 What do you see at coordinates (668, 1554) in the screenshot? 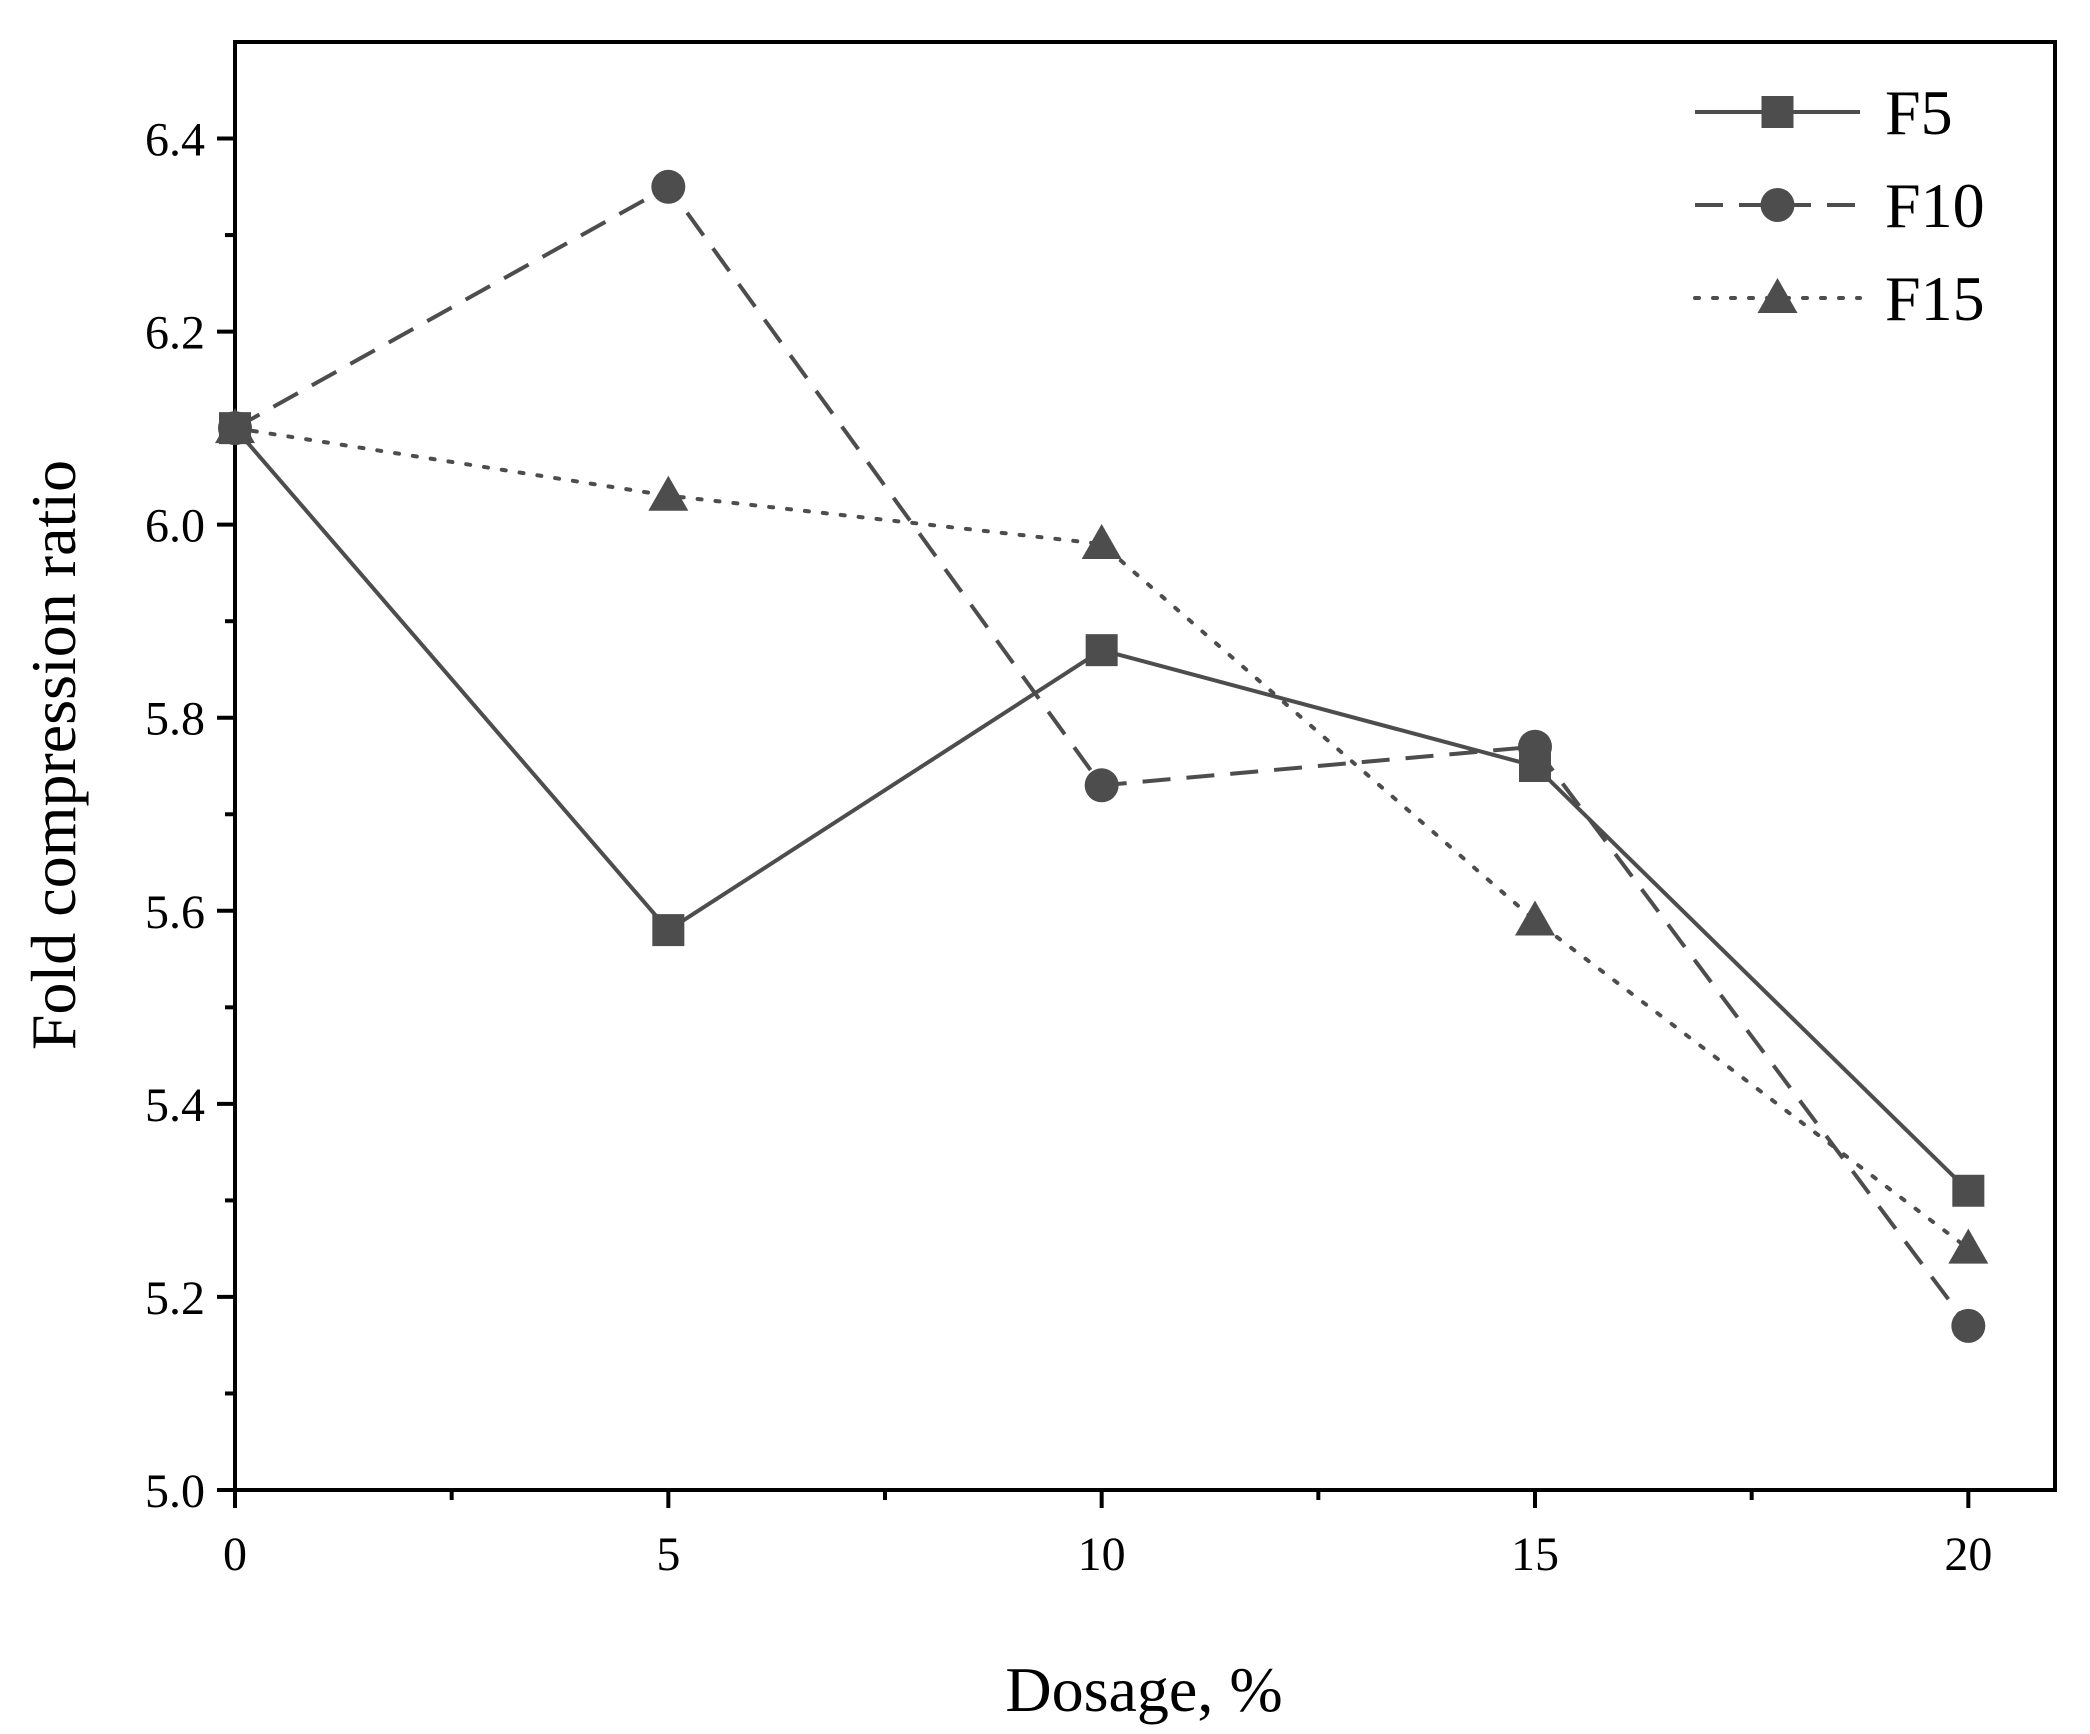
I see `x-tick-label: 5` at bounding box center [668, 1554].